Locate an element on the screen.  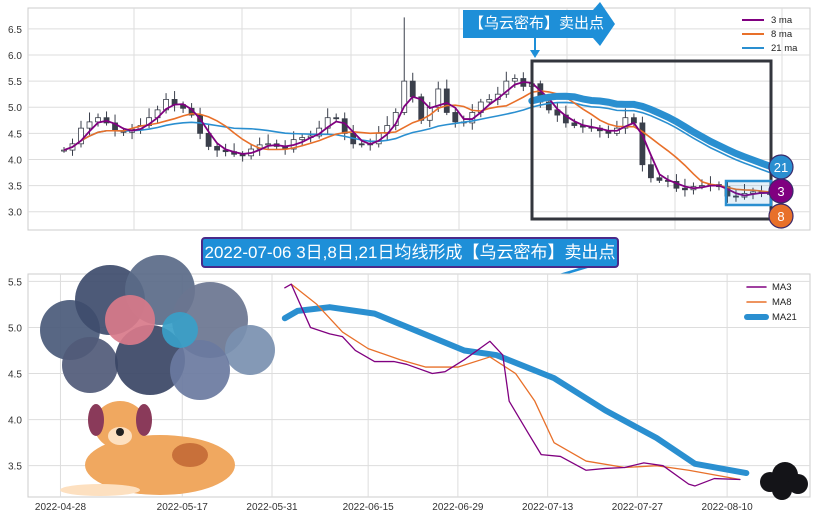
signal-region-box is located at coordinates (651, 140).